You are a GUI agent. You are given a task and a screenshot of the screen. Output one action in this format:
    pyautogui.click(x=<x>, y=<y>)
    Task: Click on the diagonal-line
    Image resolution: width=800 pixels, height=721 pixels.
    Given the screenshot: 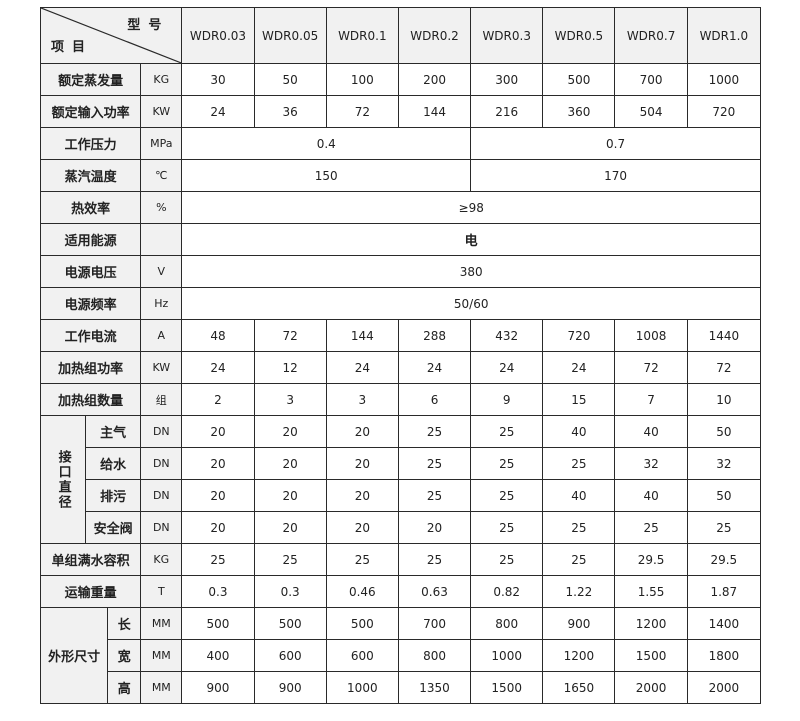 What is the action you would take?
    pyautogui.click(x=111, y=35)
    